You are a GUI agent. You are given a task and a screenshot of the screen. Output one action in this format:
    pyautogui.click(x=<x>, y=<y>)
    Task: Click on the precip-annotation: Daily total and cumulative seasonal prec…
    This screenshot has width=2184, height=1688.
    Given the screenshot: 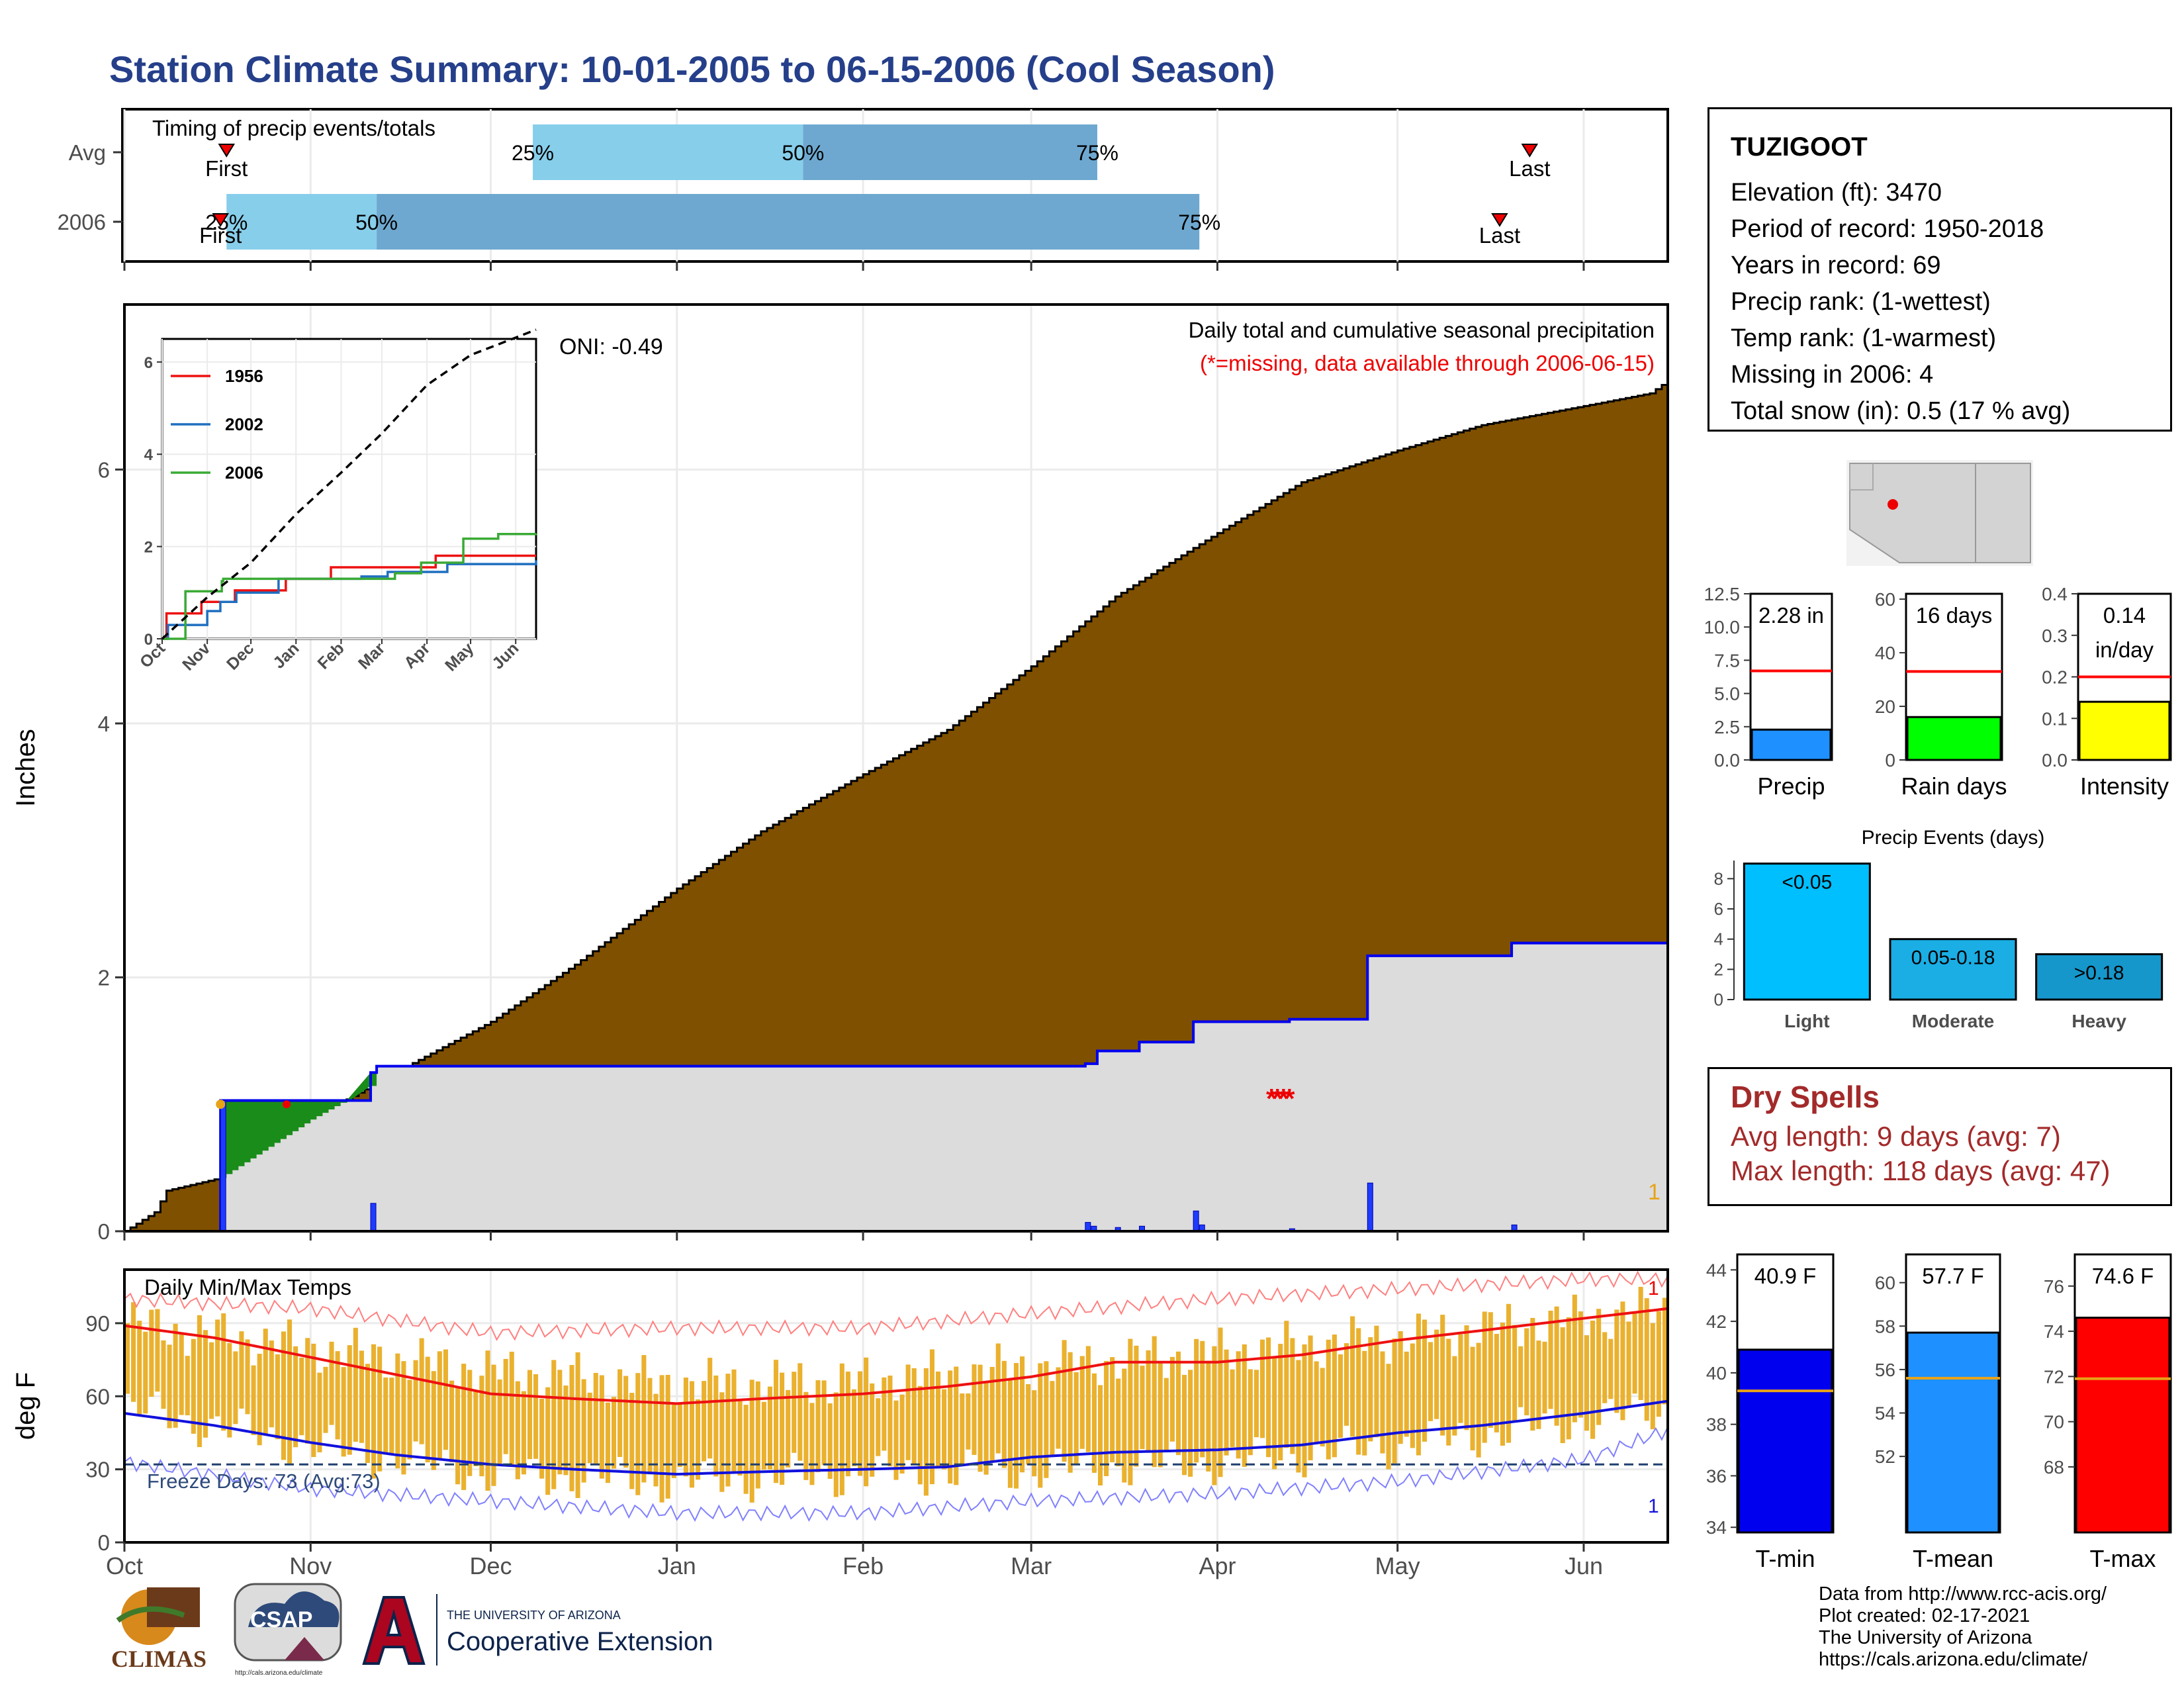 What is the action you would take?
    pyautogui.click(x=1422, y=330)
    